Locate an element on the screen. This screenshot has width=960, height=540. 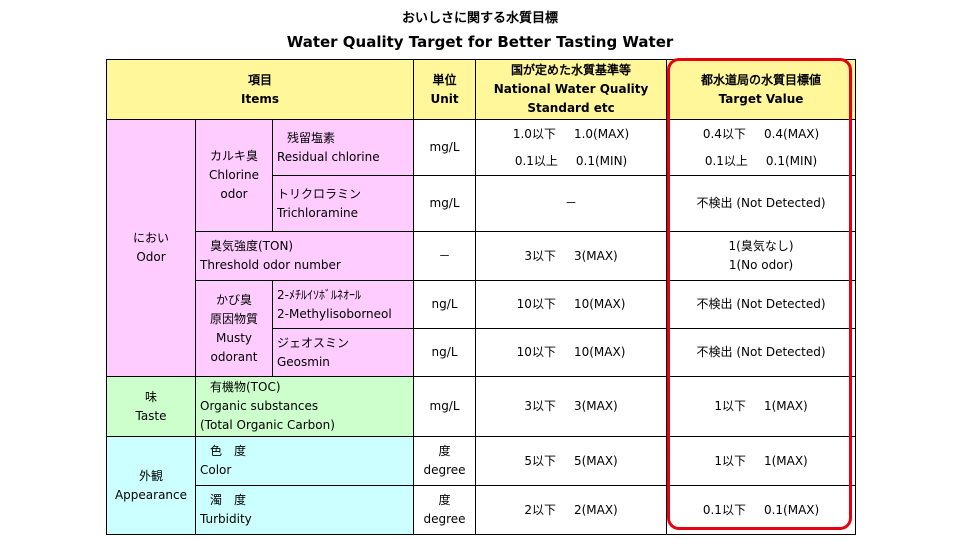
target-toc: 1以下 1(MAX) is located at coordinates (761, 406).